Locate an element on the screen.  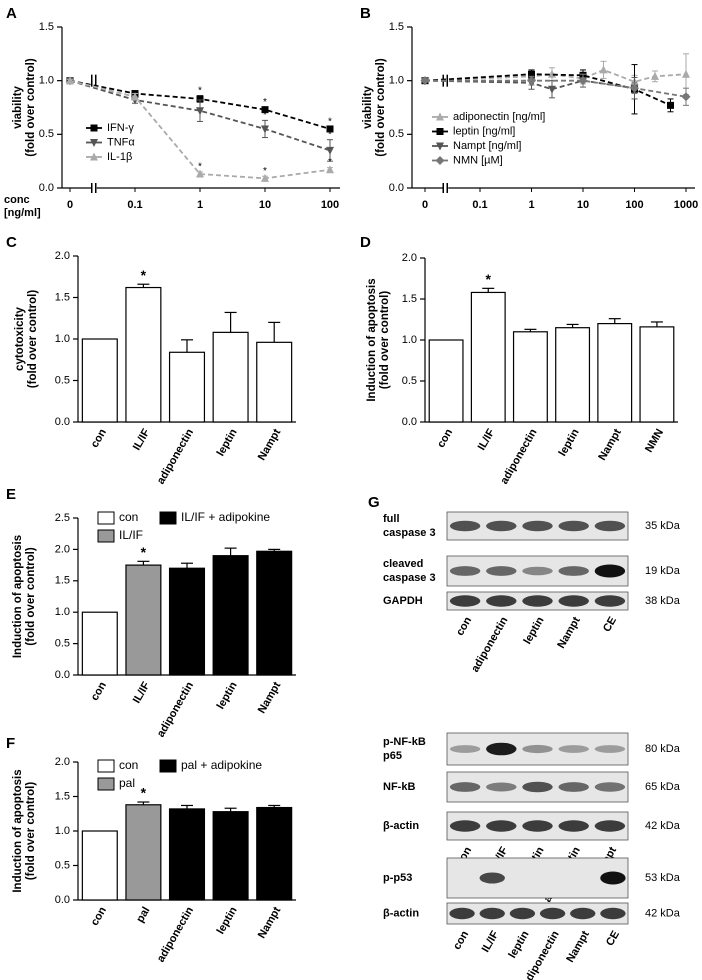
panel-letter: F is located at coordinates (10, 743).